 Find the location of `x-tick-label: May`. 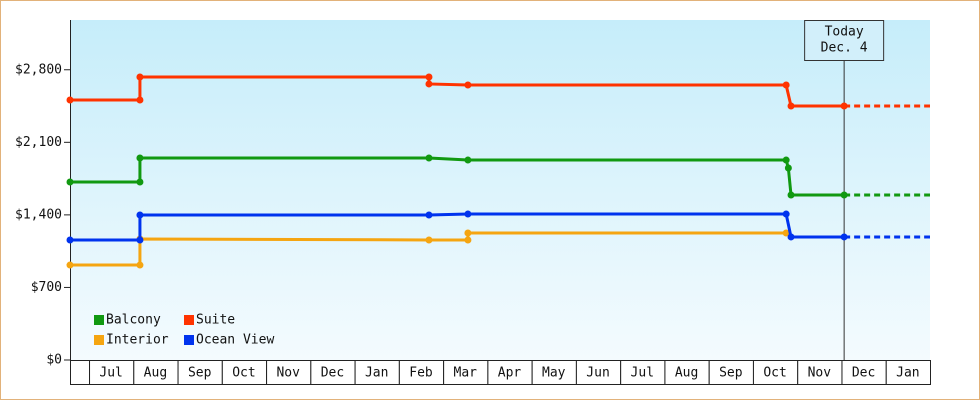

x-tick-label: May is located at coordinates (554, 373).